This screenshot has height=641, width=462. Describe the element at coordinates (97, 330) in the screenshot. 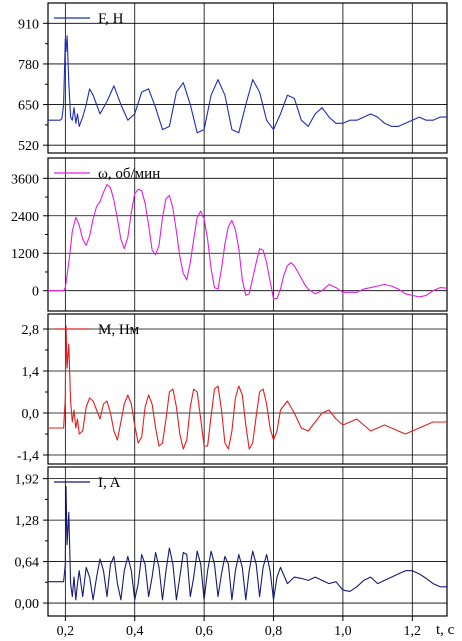

I see `legend: M, Нм` at that location.